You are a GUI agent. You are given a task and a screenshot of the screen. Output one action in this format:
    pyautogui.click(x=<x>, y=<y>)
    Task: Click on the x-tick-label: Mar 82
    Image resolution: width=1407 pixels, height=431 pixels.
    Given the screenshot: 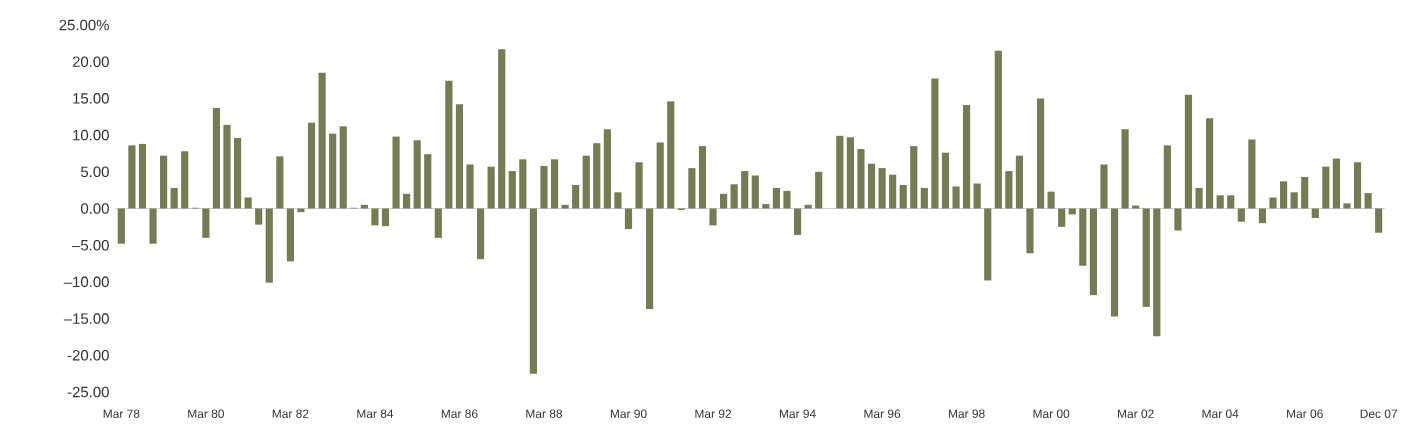 What is the action you would take?
    pyautogui.click(x=290, y=413)
    